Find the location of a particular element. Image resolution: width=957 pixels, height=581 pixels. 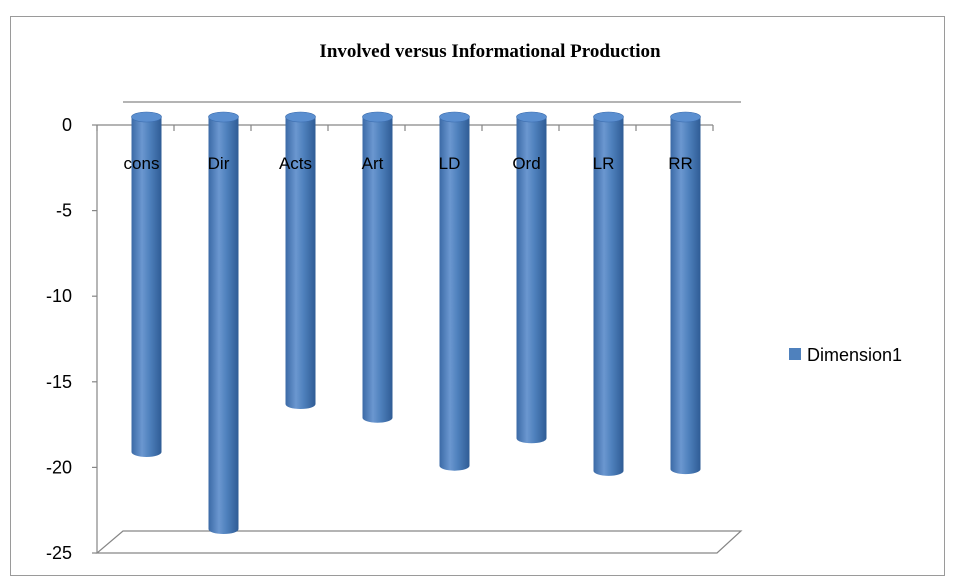

y-tick-label: -20 is located at coordinates (59, 467).